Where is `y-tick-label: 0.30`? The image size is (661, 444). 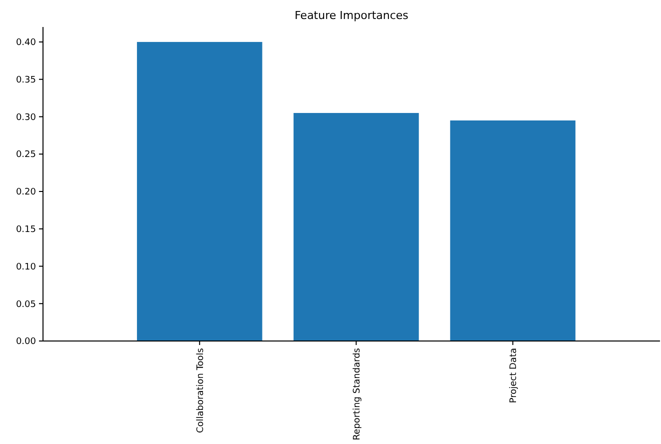 y-tick-label: 0.30 is located at coordinates (26, 117).